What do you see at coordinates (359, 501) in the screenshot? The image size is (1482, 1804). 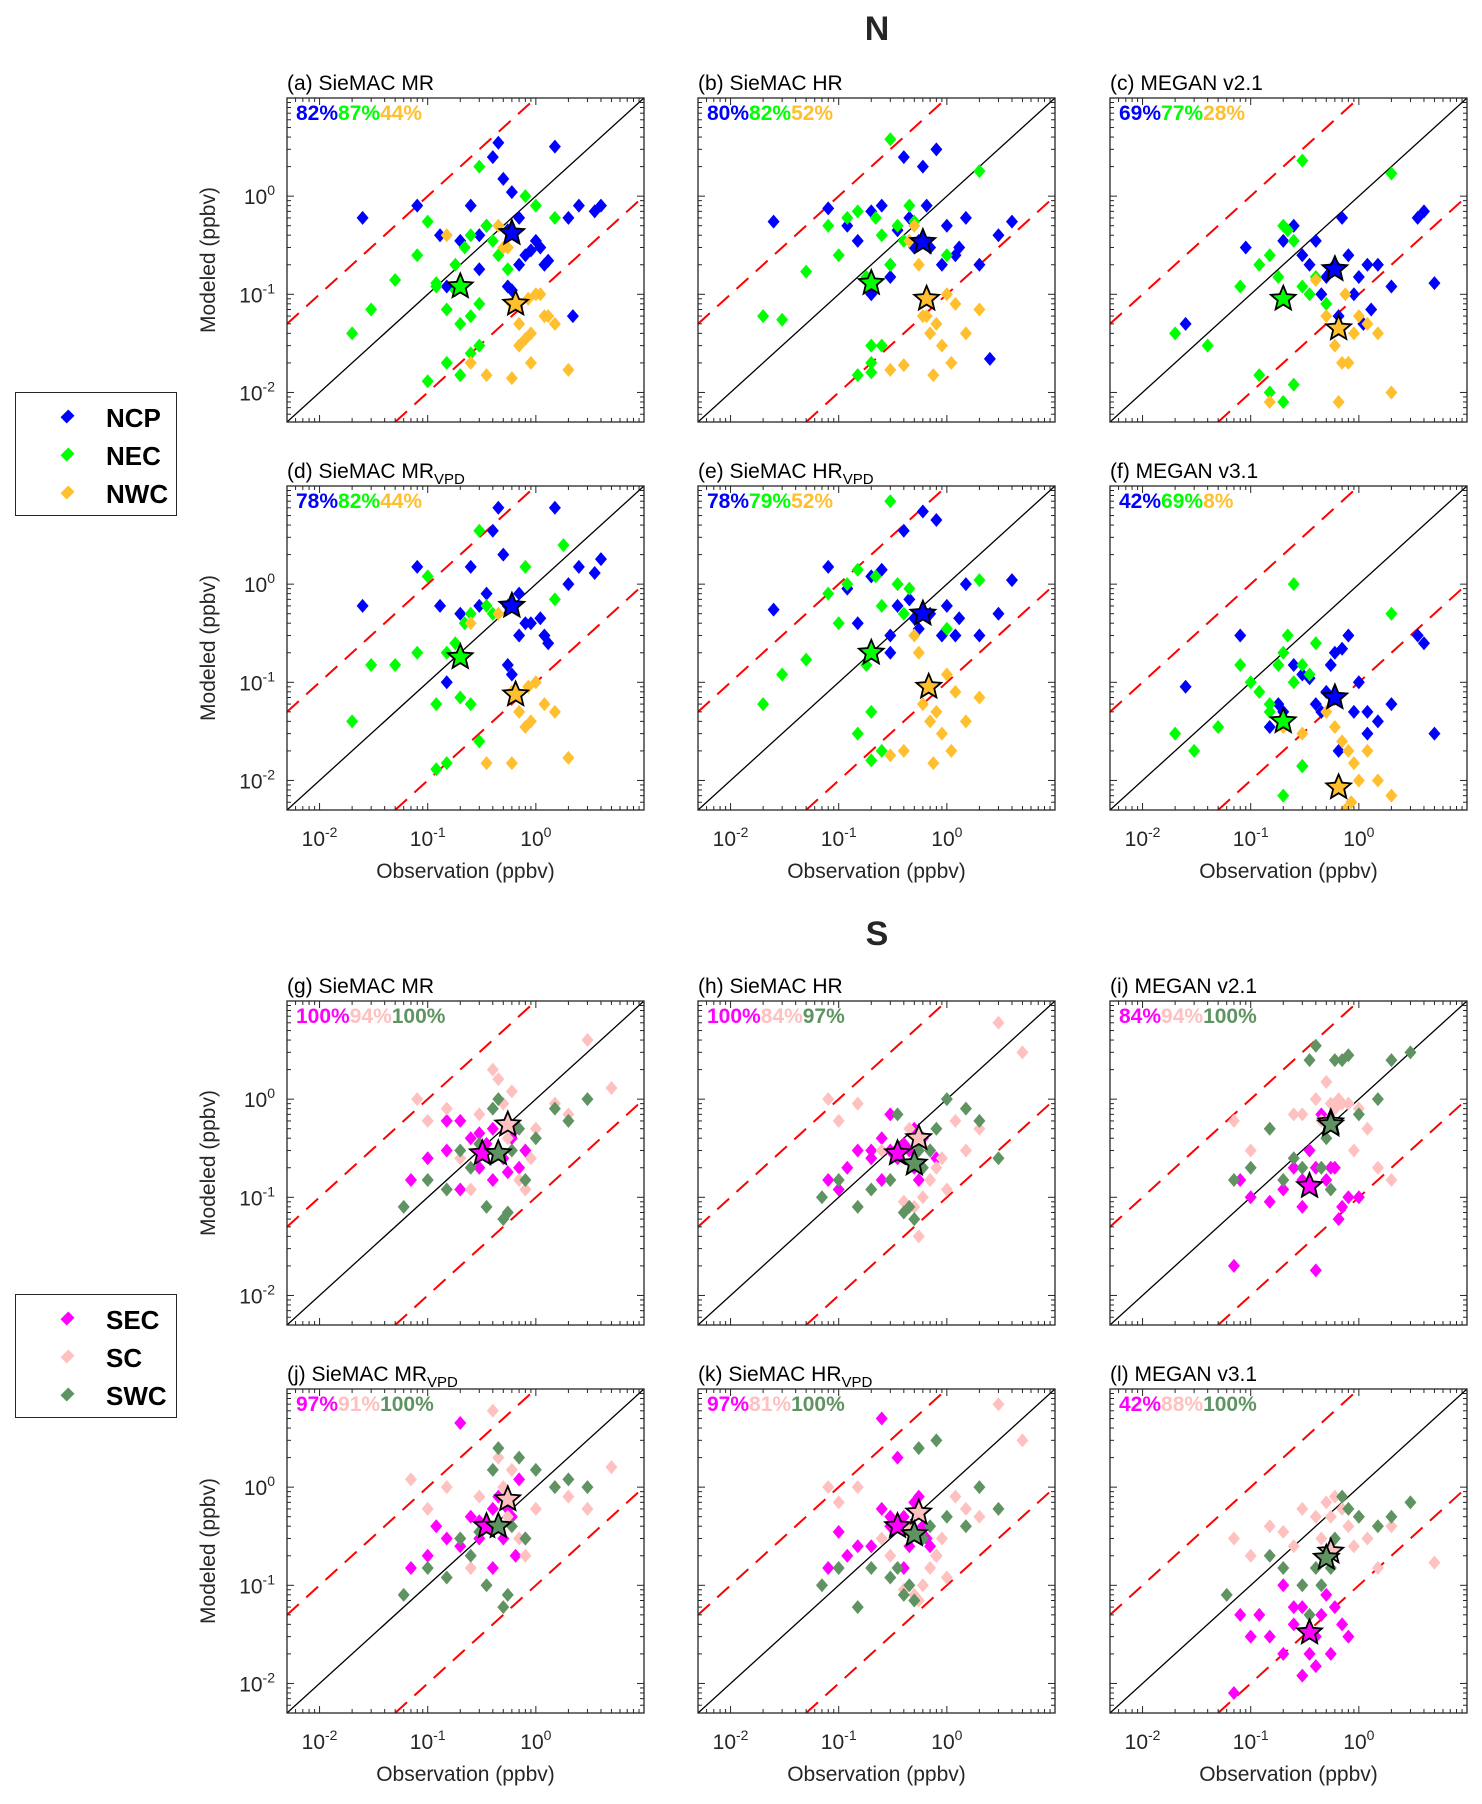 I see `hit-rate-nec: 82%` at bounding box center [359, 501].